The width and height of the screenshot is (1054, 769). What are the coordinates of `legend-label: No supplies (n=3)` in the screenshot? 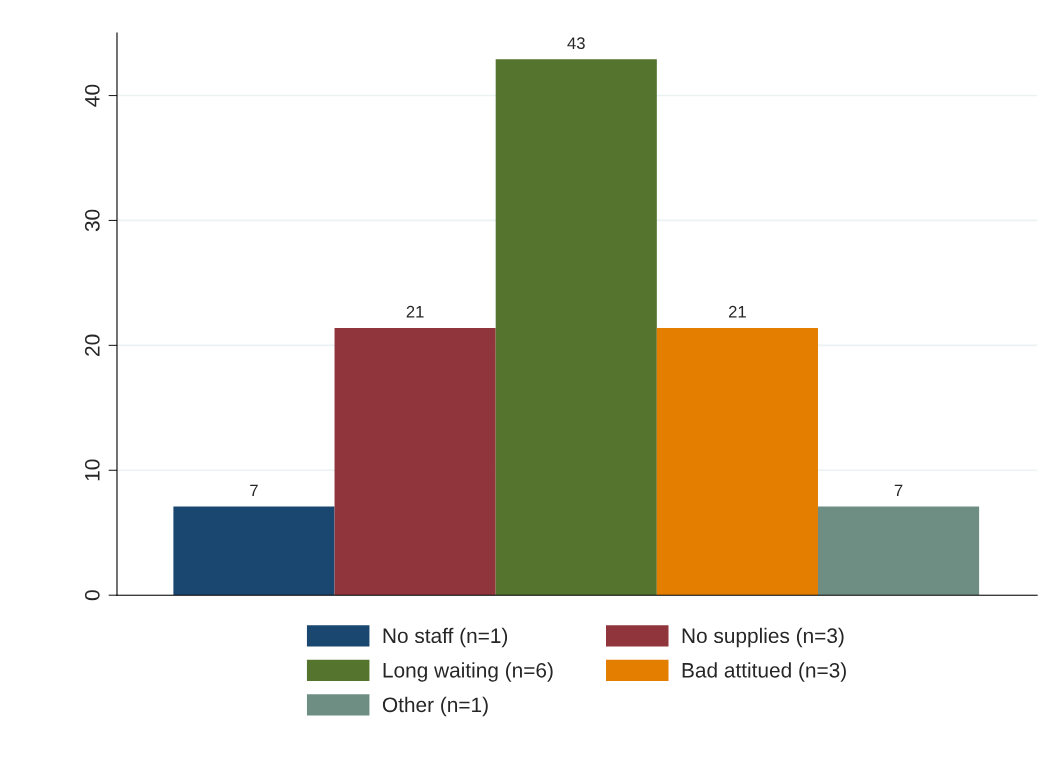 It's located at (763, 637).